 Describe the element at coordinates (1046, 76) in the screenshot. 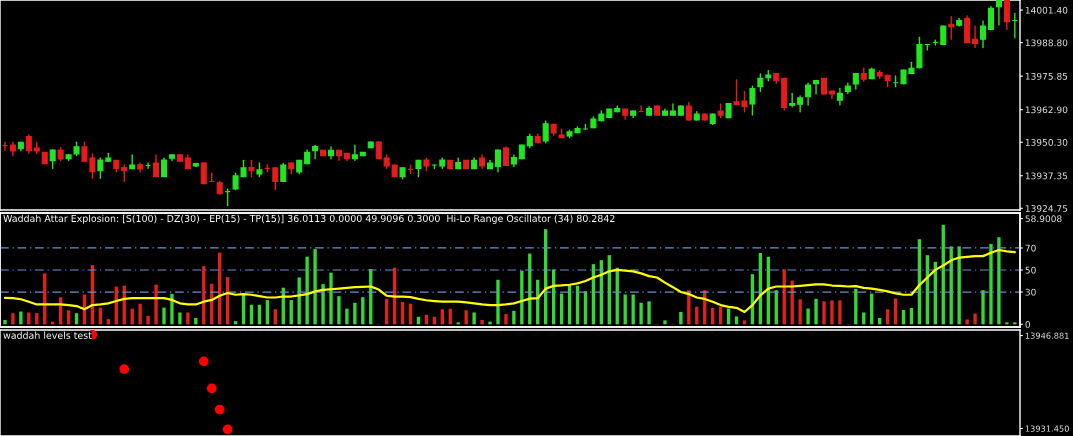

I see `y-tick-label: 13975.85` at that location.